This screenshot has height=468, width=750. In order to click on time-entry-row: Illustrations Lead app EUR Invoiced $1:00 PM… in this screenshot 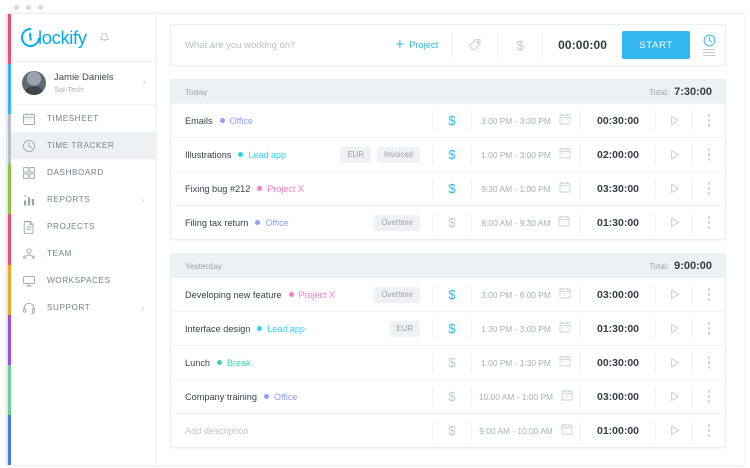, I will do `click(448, 154)`.